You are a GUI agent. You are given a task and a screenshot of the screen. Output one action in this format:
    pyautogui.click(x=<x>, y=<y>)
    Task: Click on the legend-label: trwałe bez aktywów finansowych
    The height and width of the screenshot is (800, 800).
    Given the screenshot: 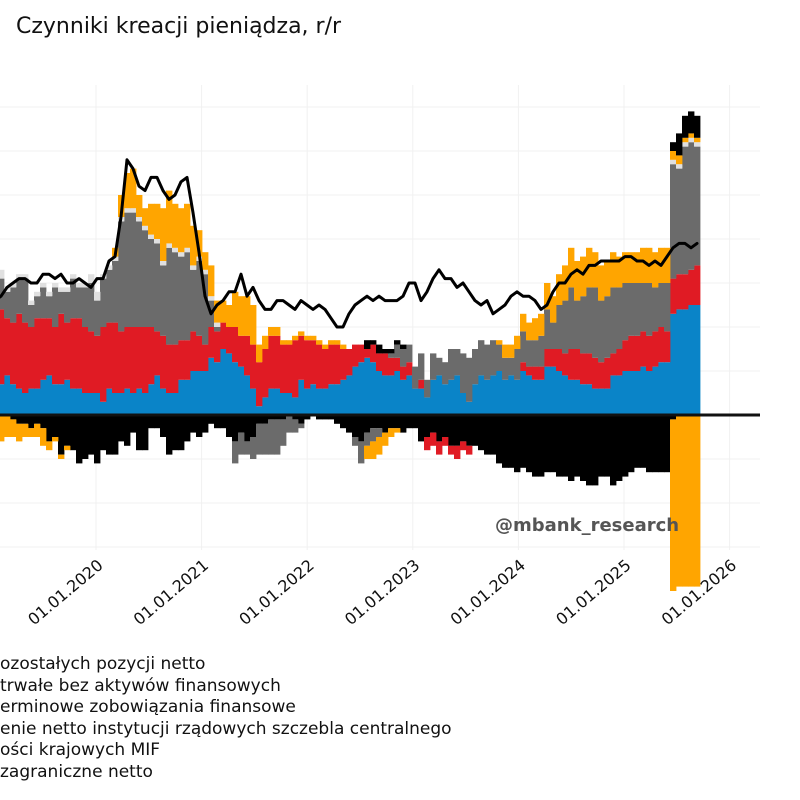 What is the action you would take?
    pyautogui.click(x=140, y=685)
    